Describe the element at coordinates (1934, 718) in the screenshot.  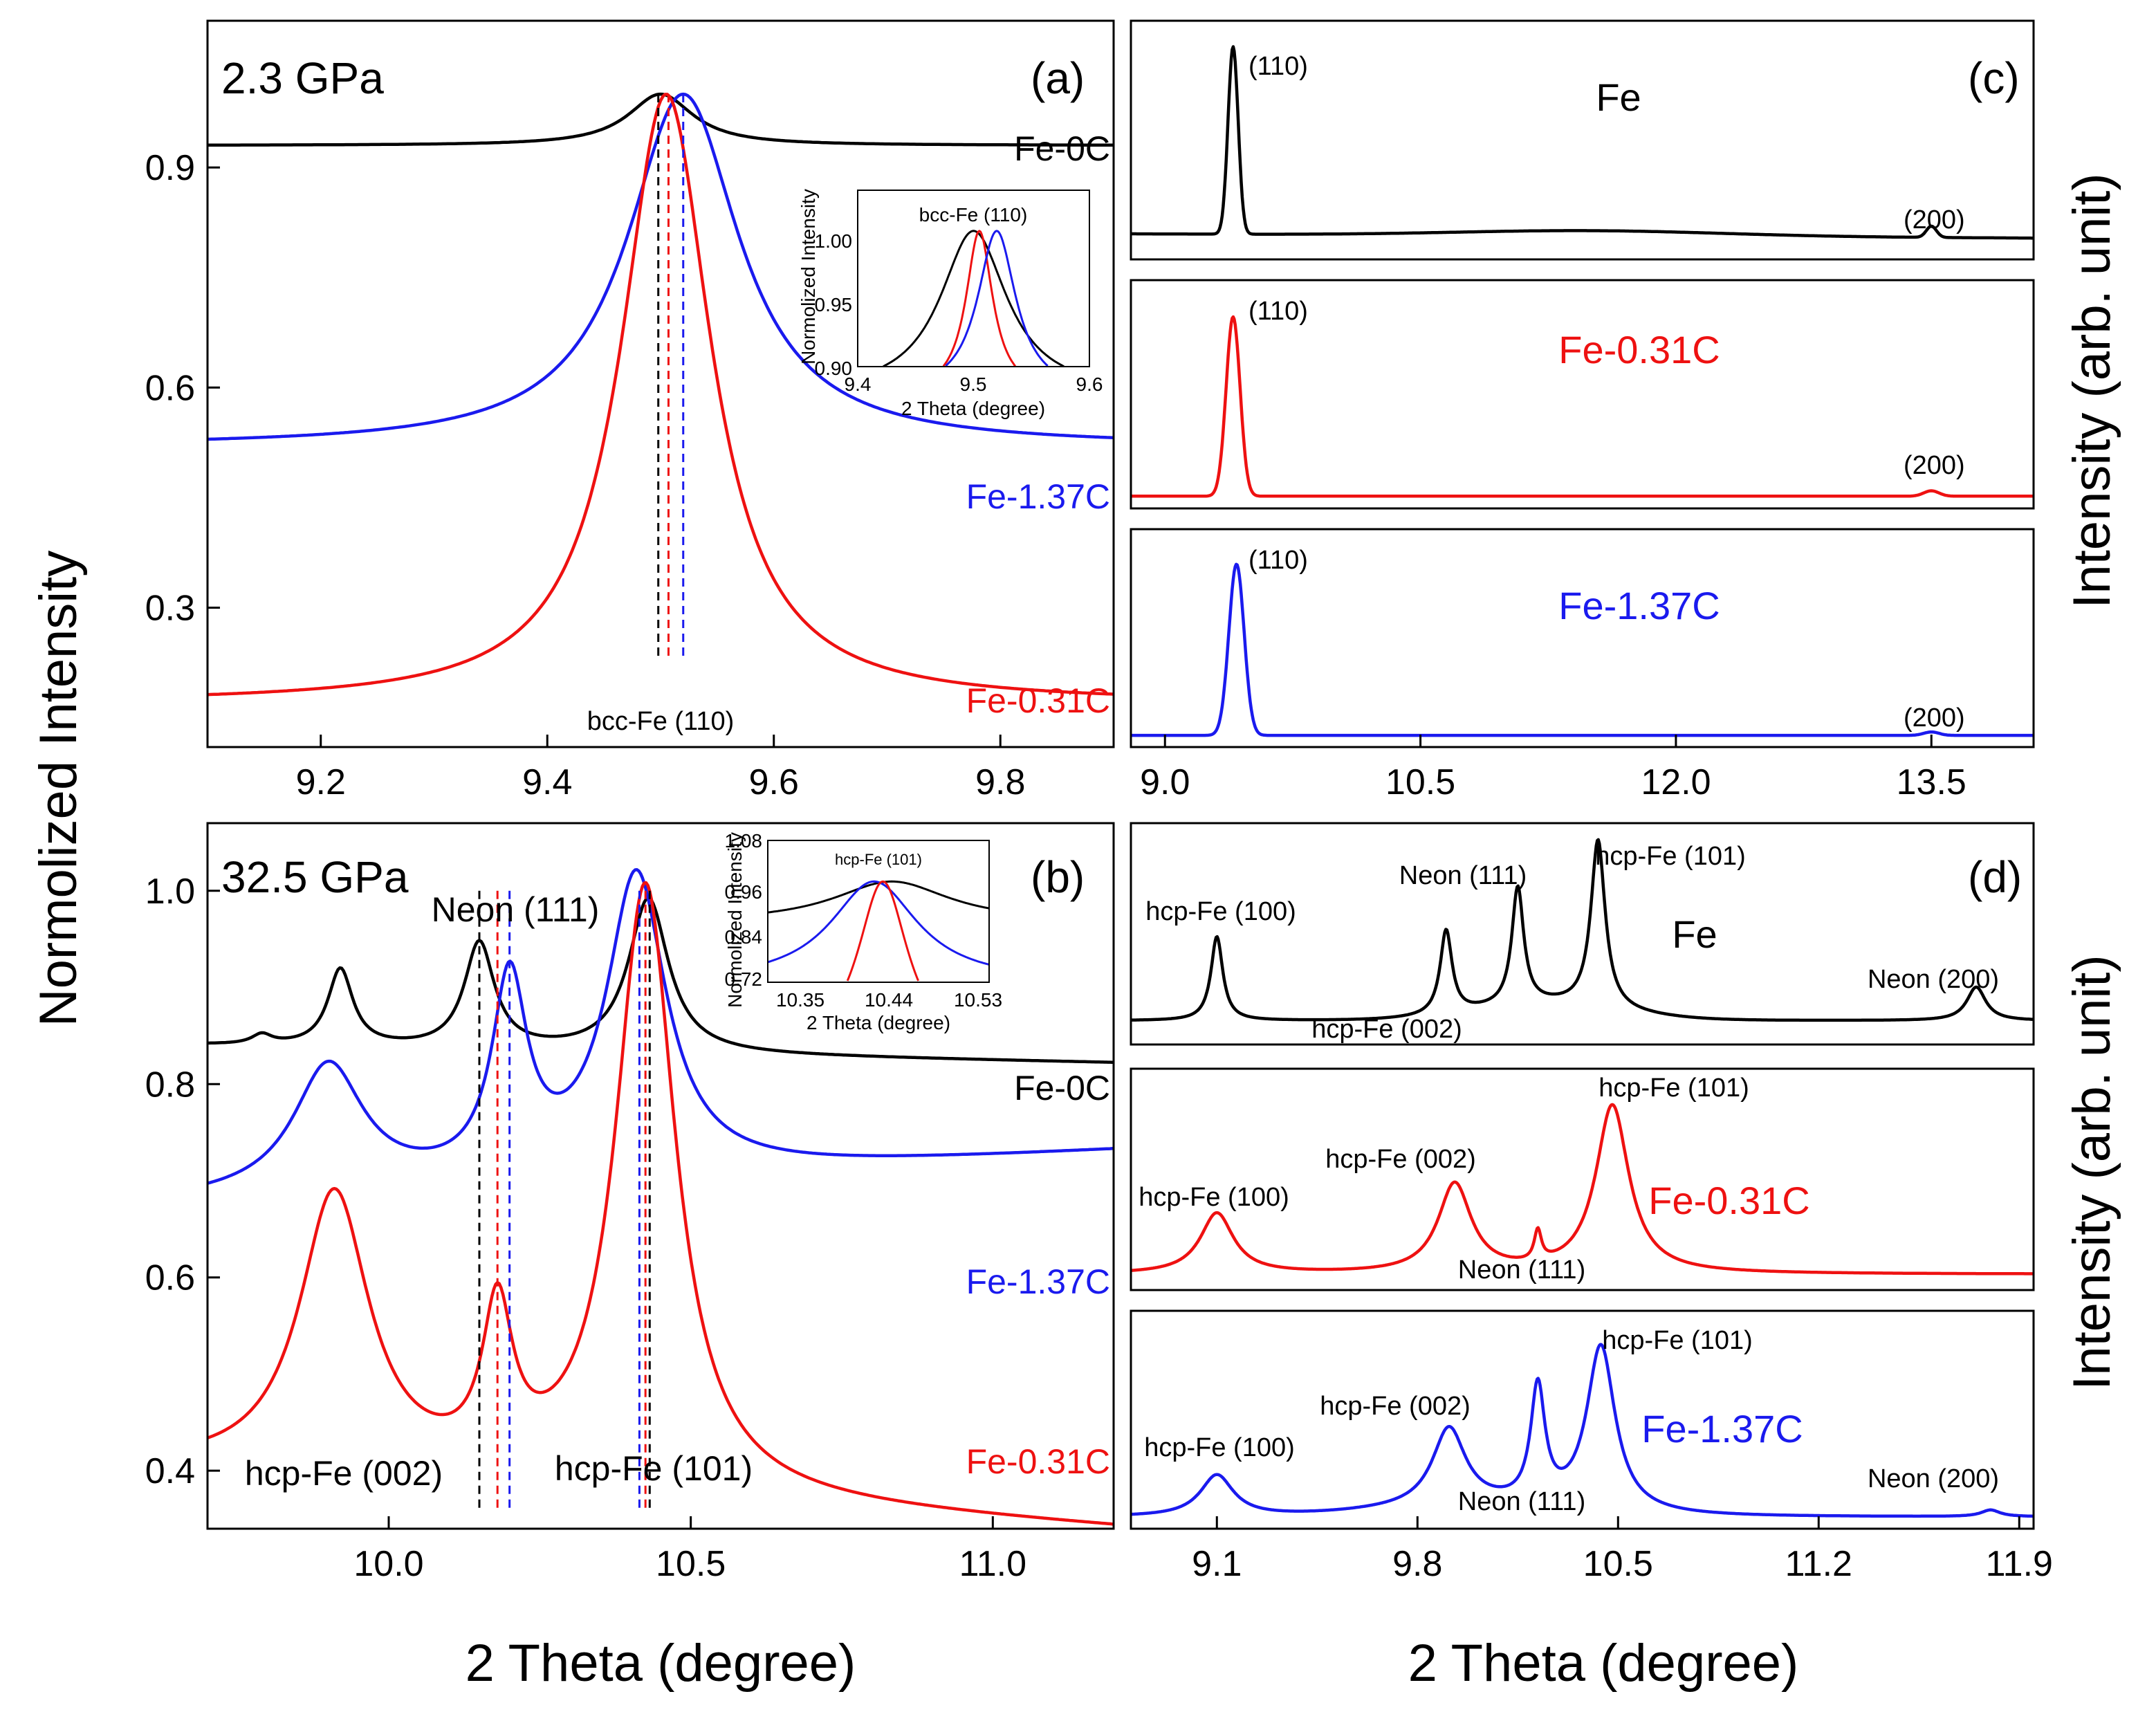
I see `panel-c-fe137c-200: (200)` at that location.